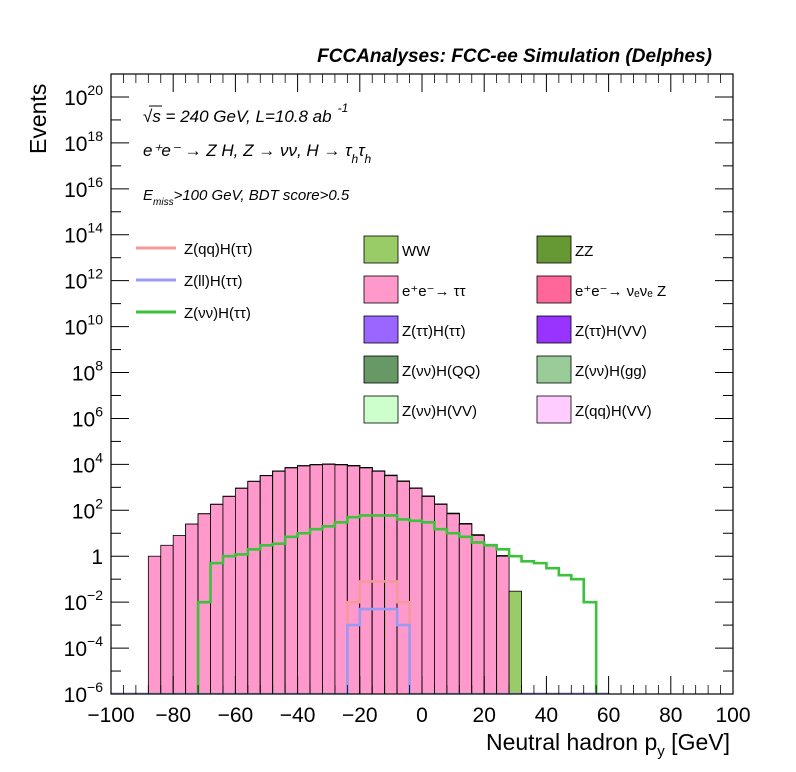 This screenshot has height=772, width=796. What do you see at coordinates (84, 601) in the screenshot?
I see `y-tick-label: 10⁻²` at bounding box center [84, 601].